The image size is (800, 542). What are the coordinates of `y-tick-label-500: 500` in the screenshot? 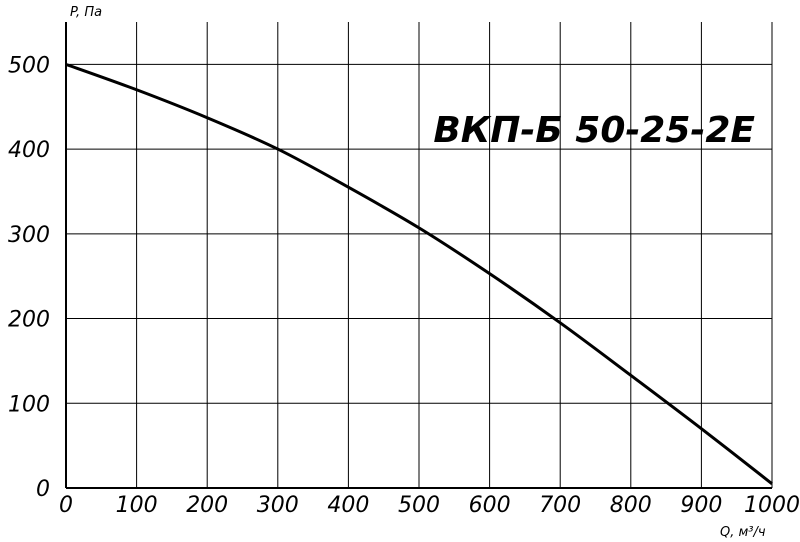 It's located at (29, 65).